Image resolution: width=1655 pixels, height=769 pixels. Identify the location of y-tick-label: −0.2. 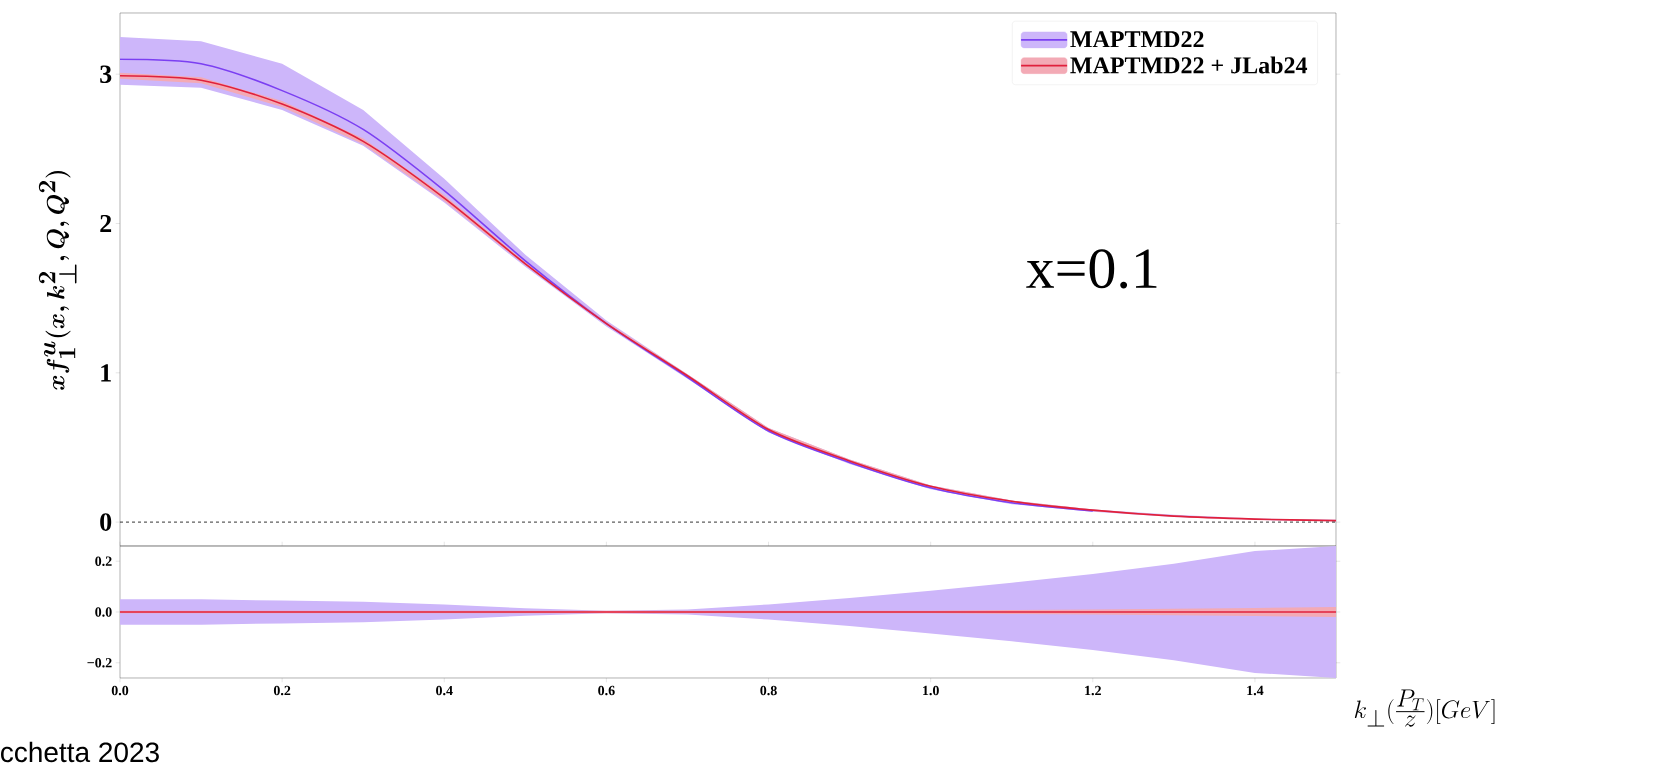
(99, 663).